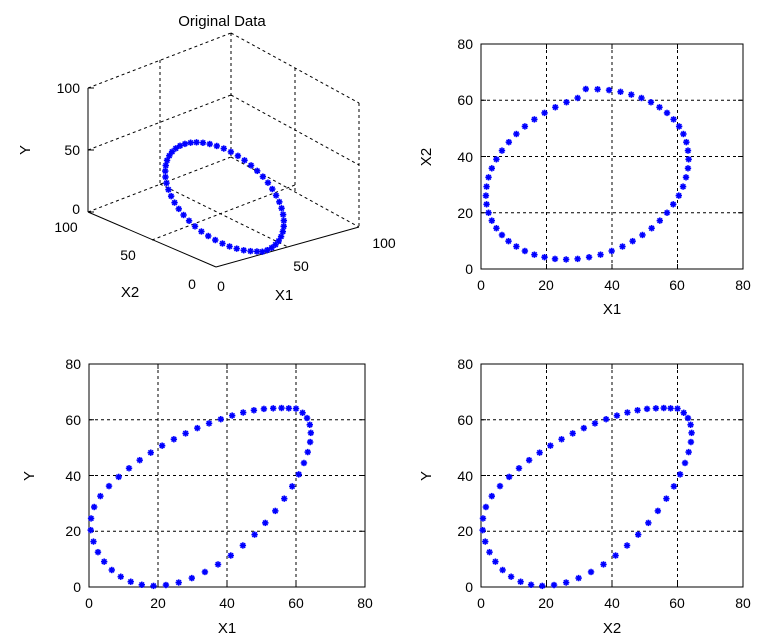 This screenshot has height=643, width=768. What do you see at coordinates (227, 628) in the screenshot?
I see `plot-x1-y-xlabel: X1` at bounding box center [227, 628].